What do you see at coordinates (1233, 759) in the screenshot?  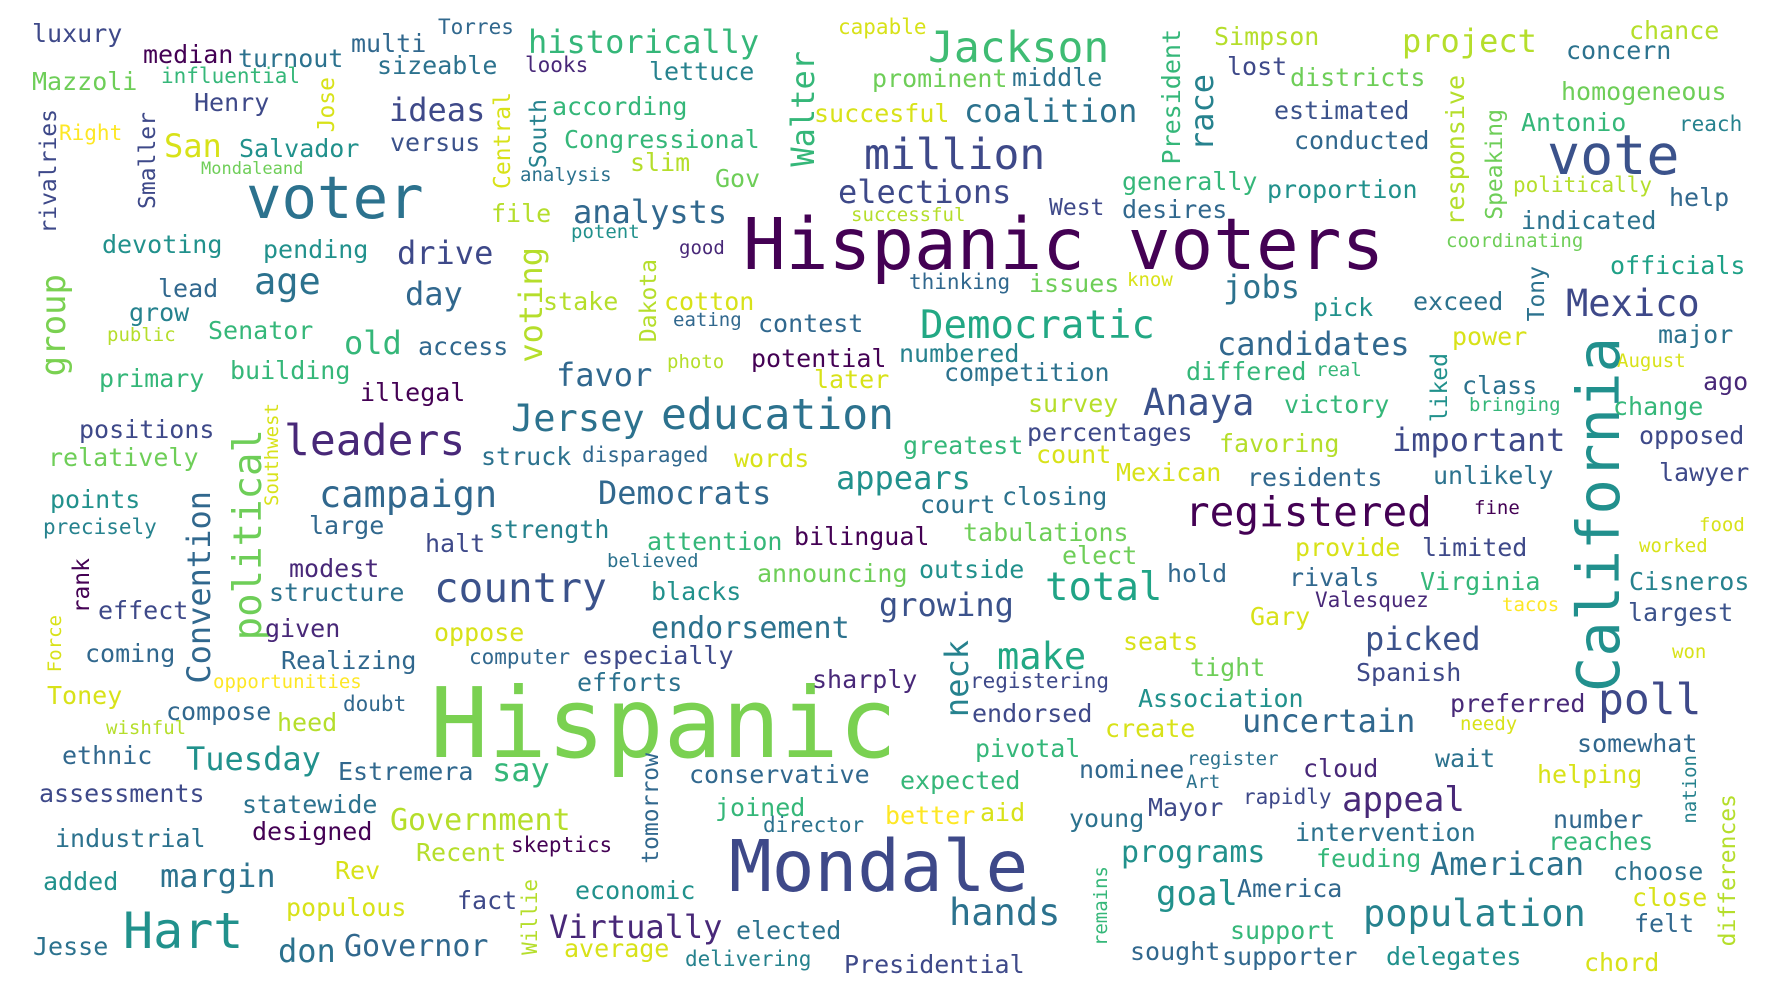 I see `cloud-word-register: register` at bounding box center [1233, 759].